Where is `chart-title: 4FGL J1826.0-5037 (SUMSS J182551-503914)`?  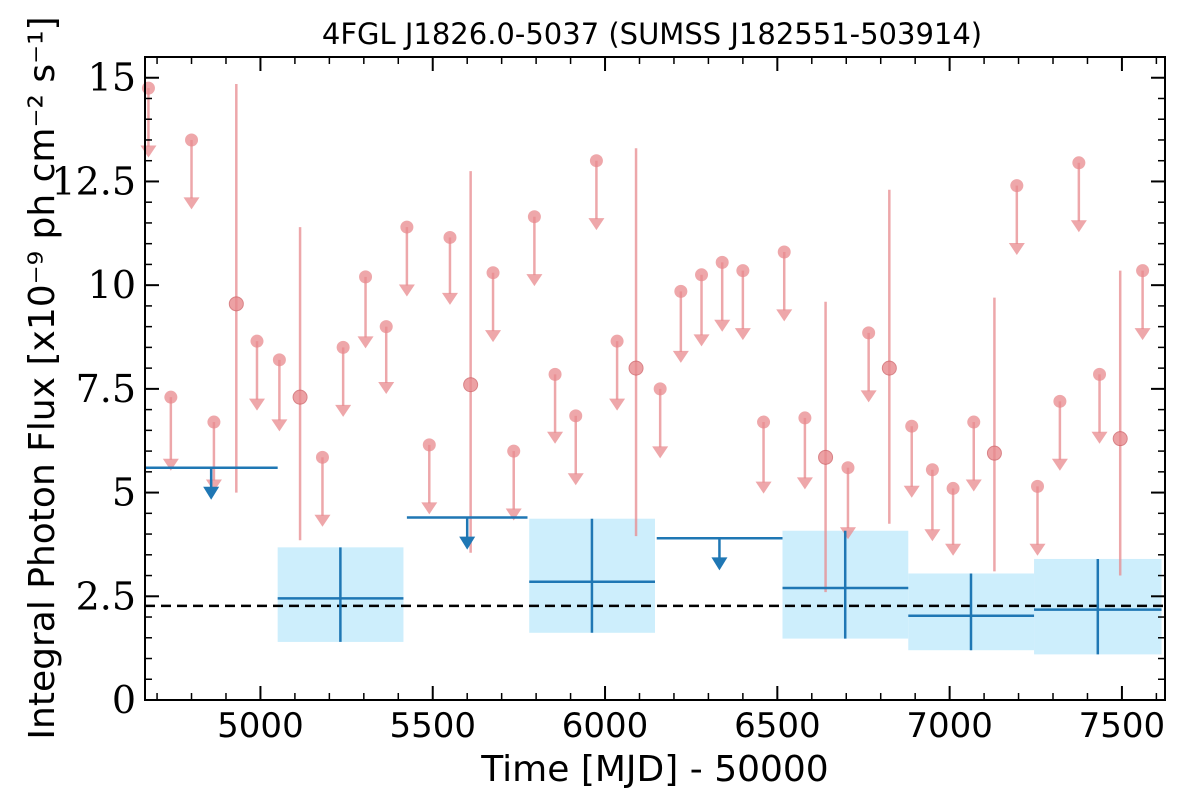
chart-title: 4FGL J1826.0-5037 (SUMSS J182551-503914) is located at coordinates (652, 34).